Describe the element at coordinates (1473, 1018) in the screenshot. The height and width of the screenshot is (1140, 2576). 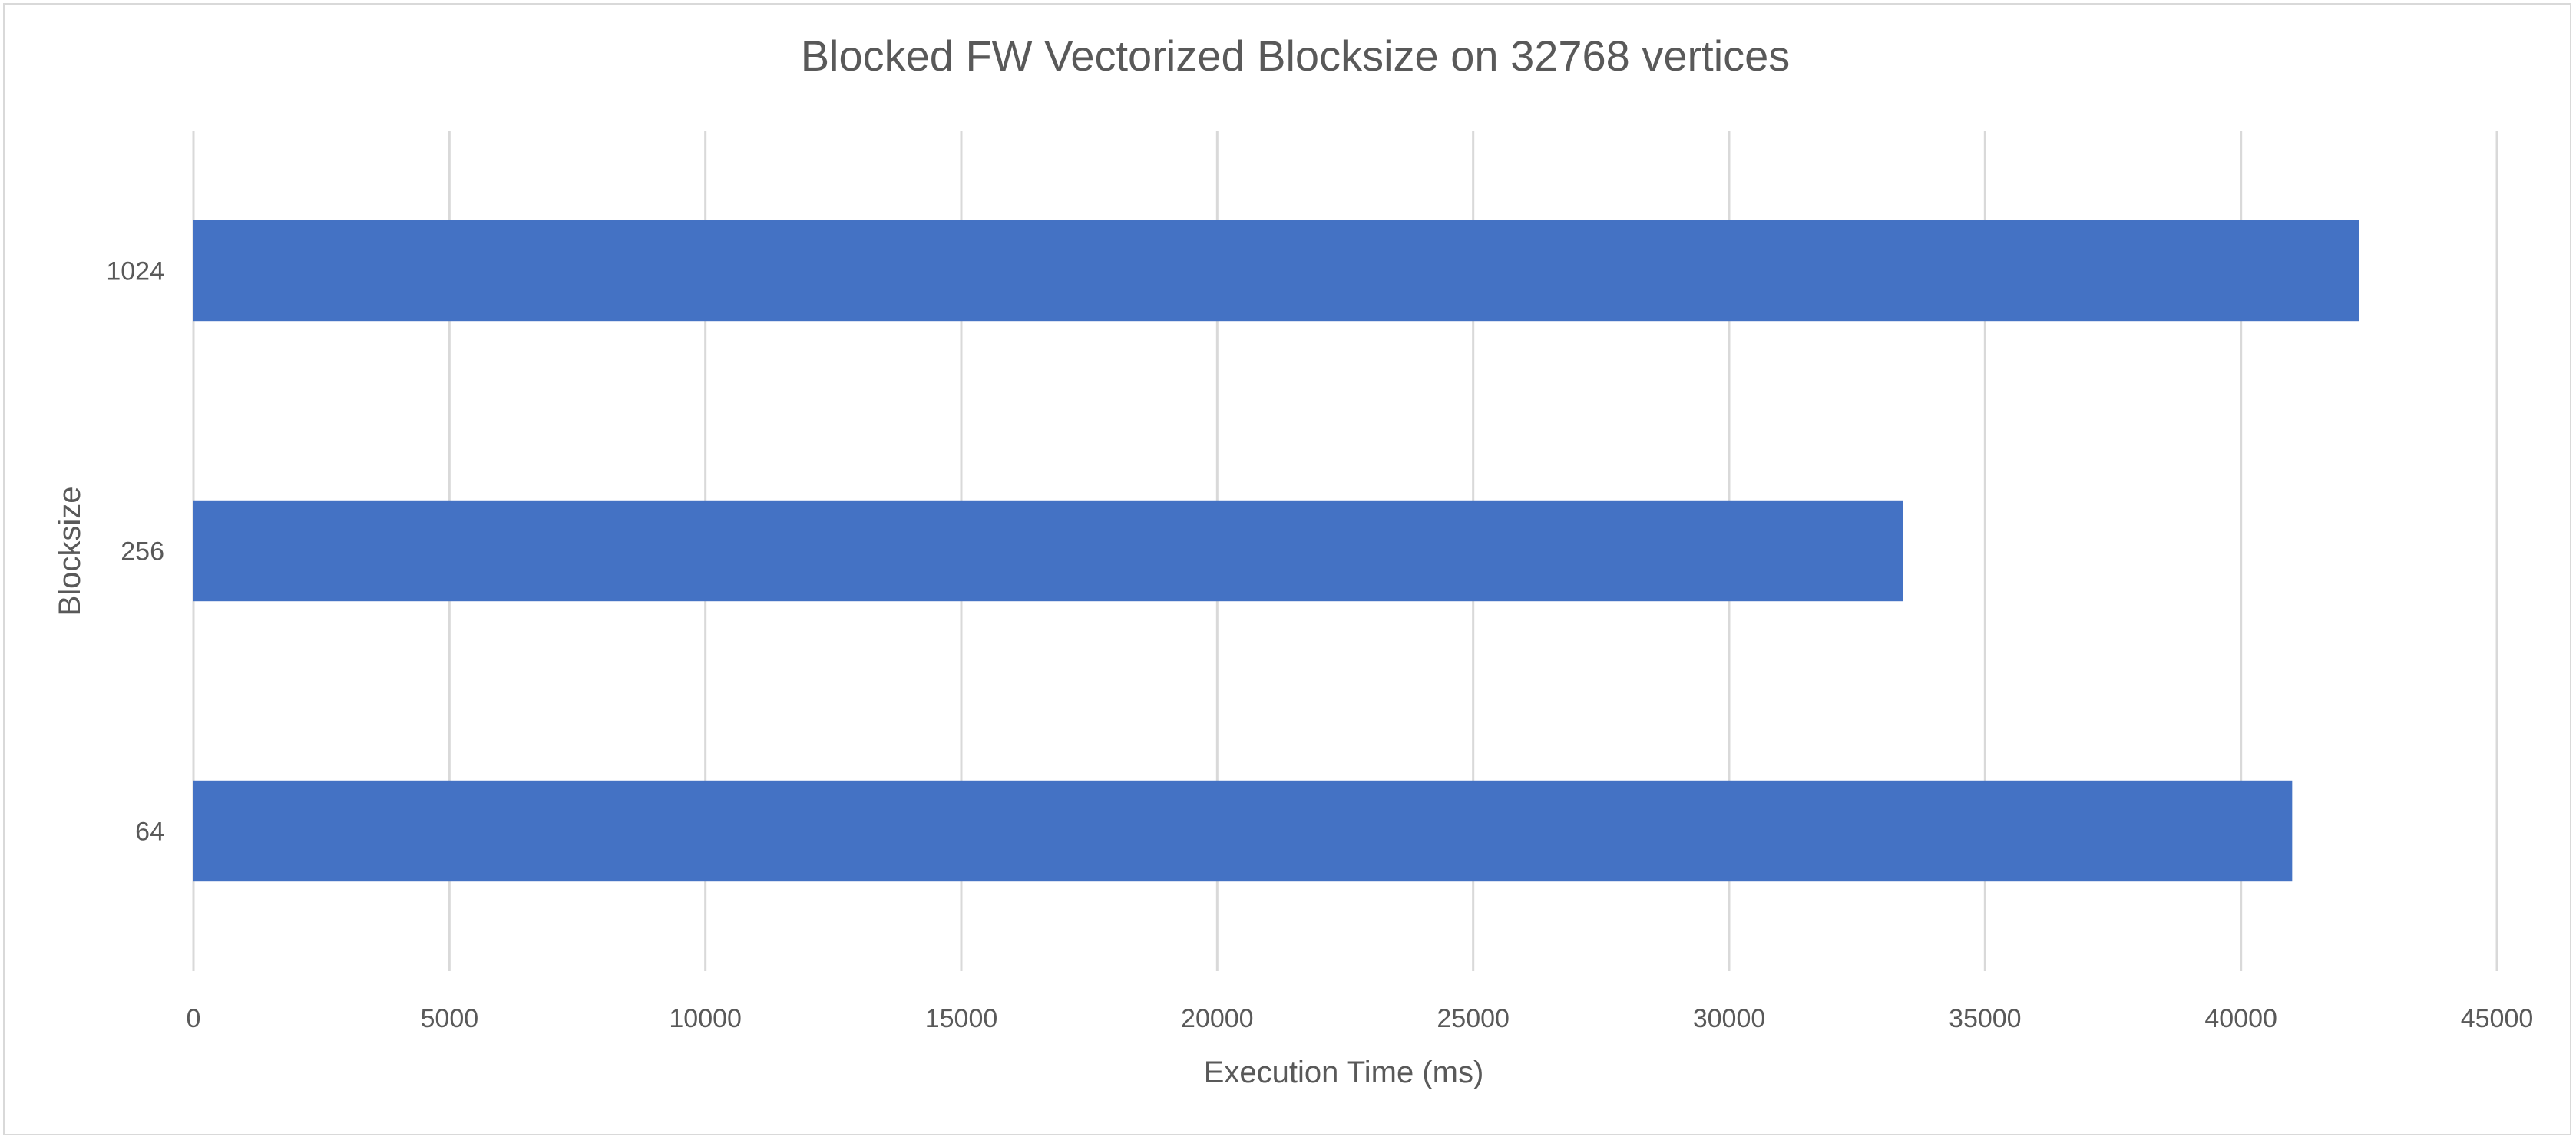
I see `x-tick-label: 25000` at that location.